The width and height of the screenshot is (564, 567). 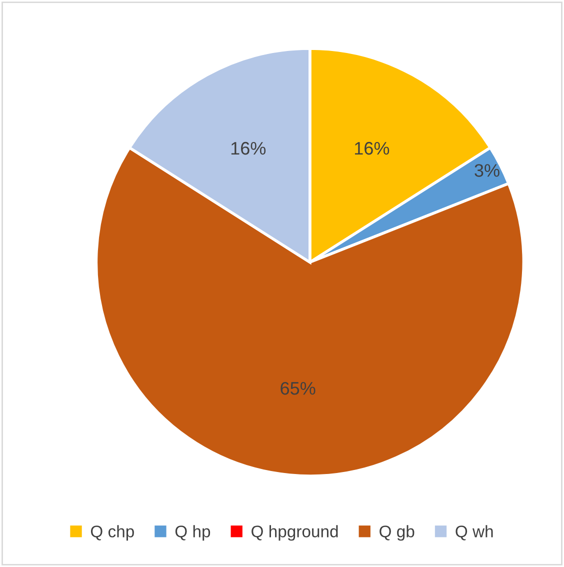 I want to click on data-label: 65%, so click(x=298, y=388).